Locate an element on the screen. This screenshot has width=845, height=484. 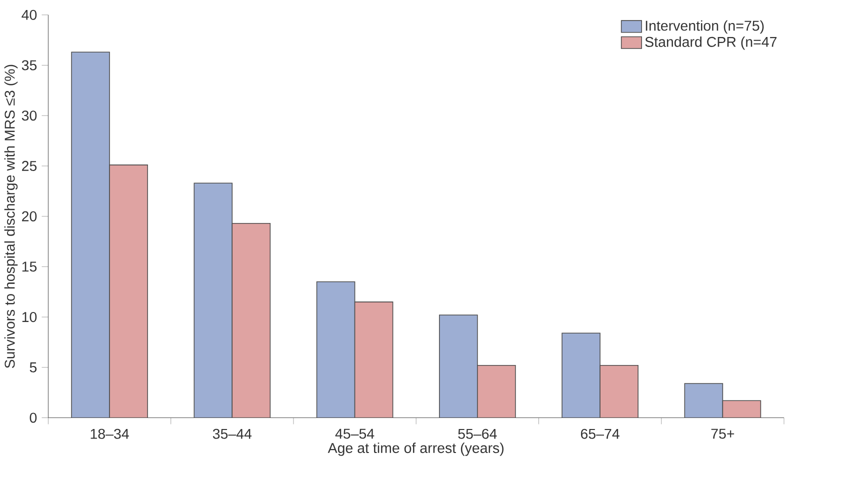
y-tick-label: 40 is located at coordinates (29, 15).